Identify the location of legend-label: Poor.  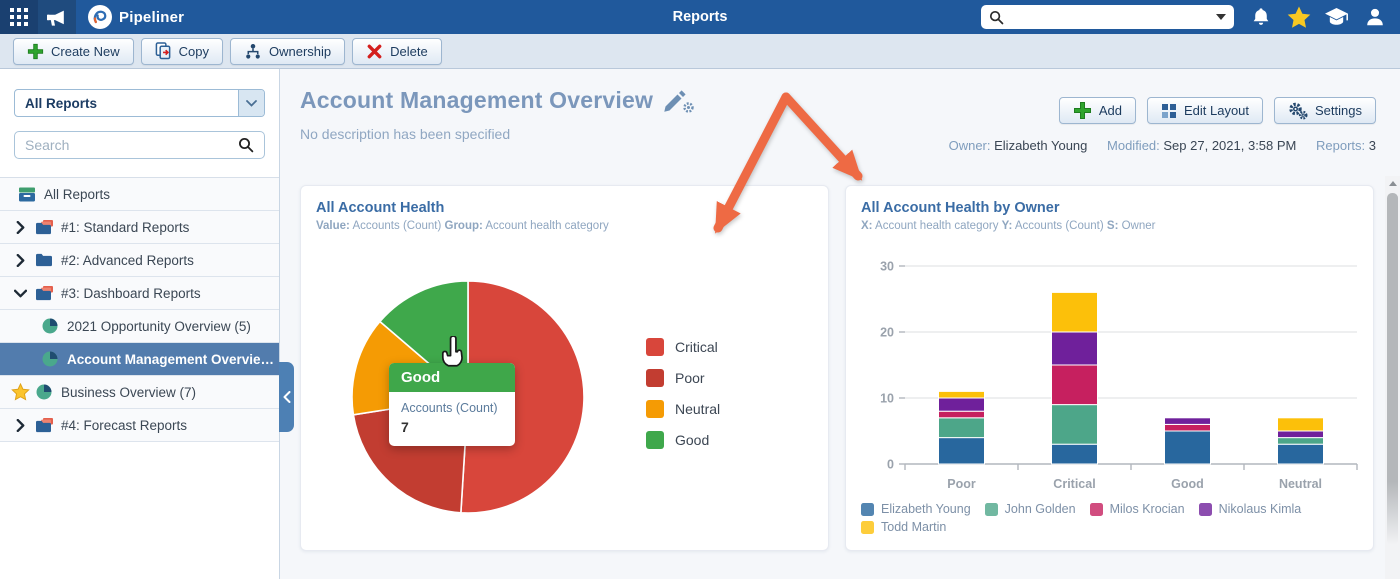
(690, 378).